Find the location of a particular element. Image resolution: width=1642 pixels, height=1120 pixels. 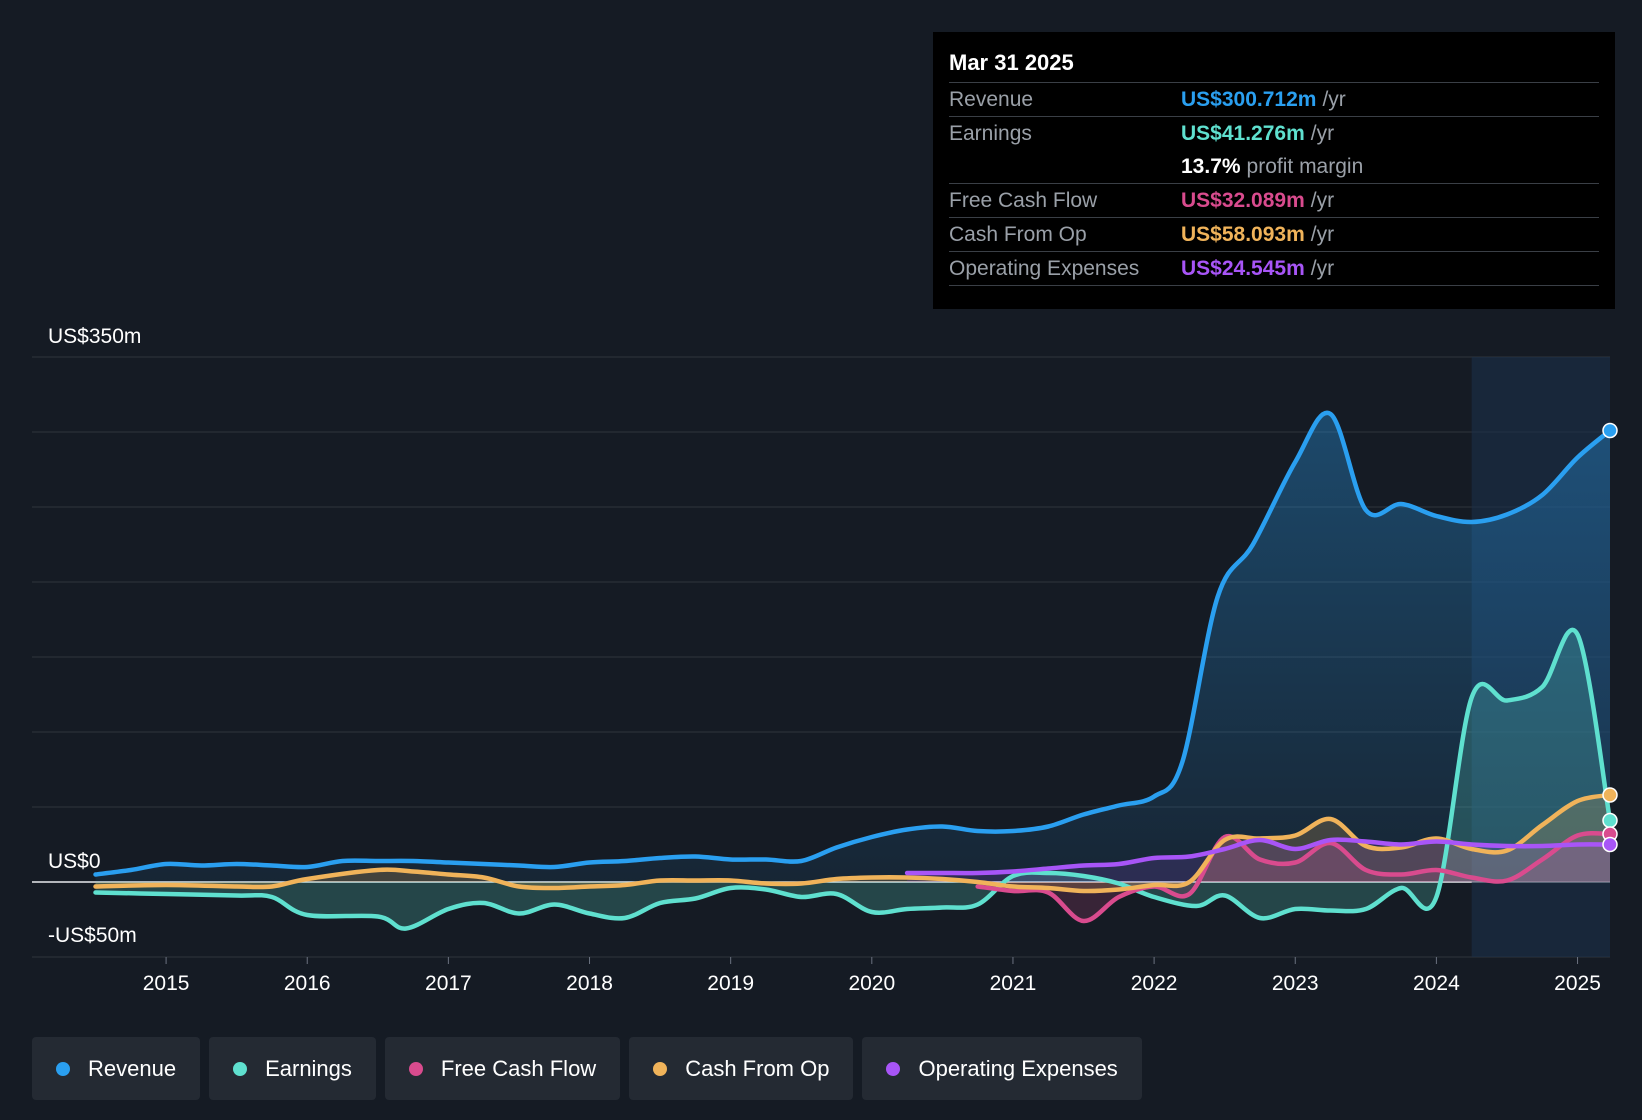

tooltip-row-margin: 13.7% profit margin is located at coordinates (1274, 166).